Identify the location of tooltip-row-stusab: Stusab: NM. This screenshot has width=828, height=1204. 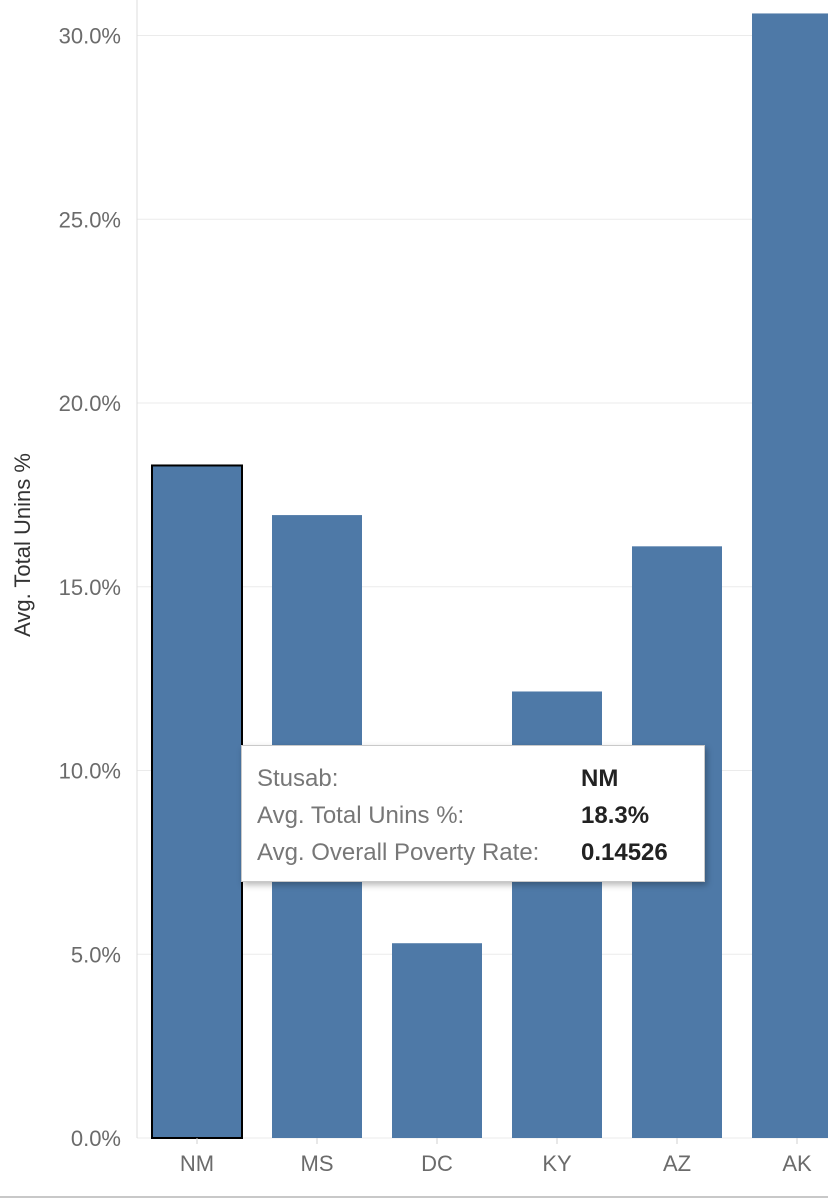
(473, 778).